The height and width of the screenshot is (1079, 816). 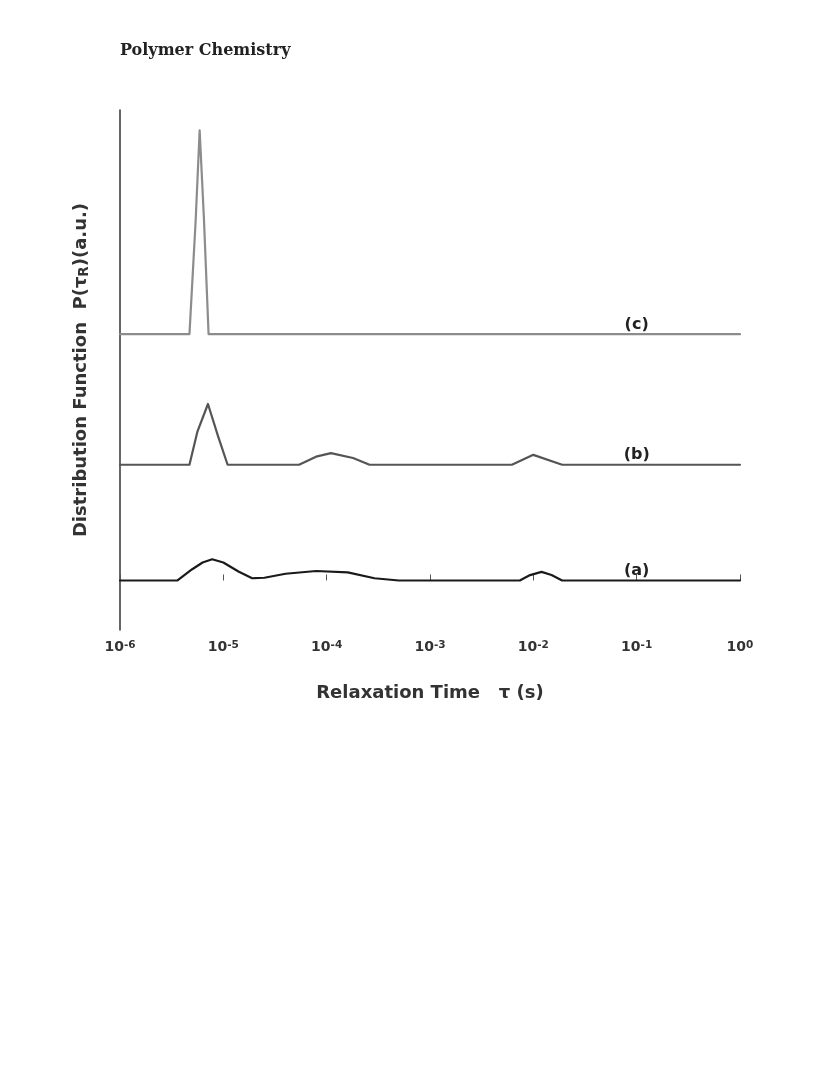 What do you see at coordinates (636, 454) in the screenshot?
I see `series-label: (b)` at bounding box center [636, 454].